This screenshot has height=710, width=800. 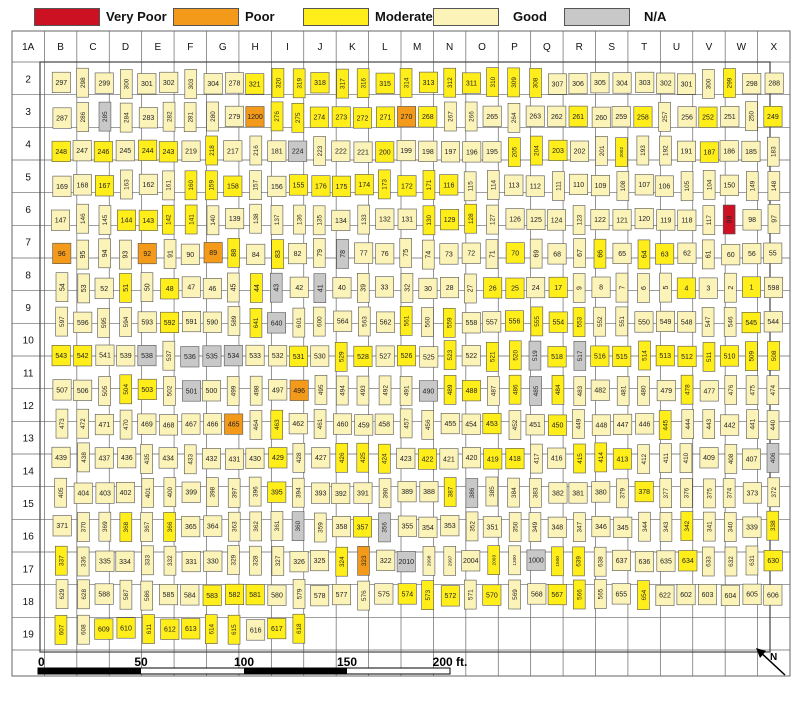 I want to click on plot-342: 342, so click(x=687, y=526).